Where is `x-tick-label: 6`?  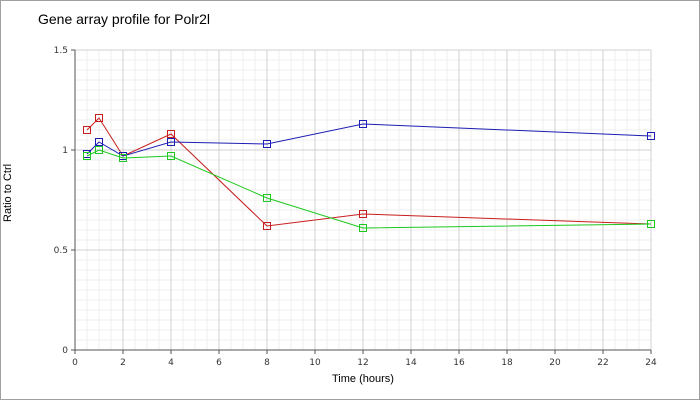
x-tick-label: 6 is located at coordinates (219, 363).